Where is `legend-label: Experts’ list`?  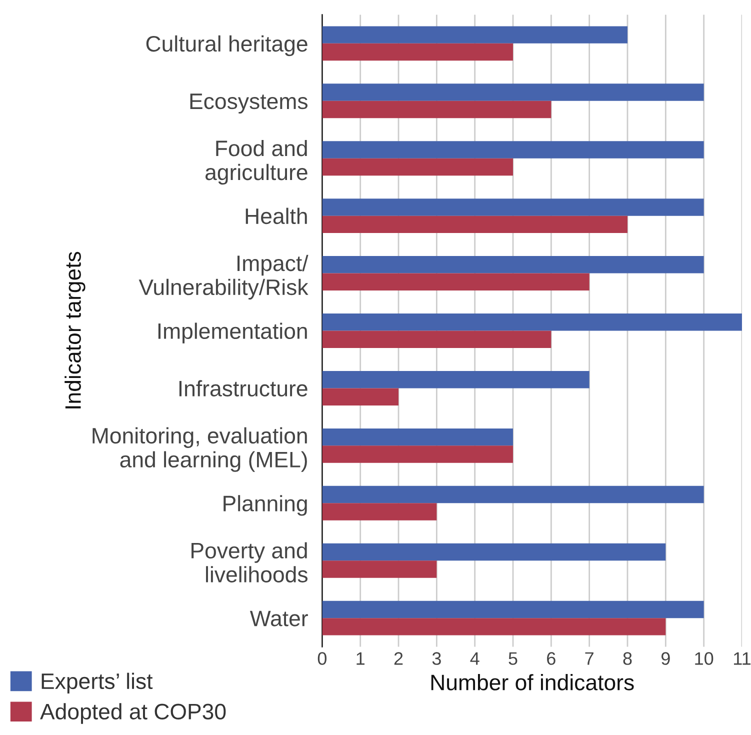
legend-label: Experts’ list is located at coordinates (97, 683).